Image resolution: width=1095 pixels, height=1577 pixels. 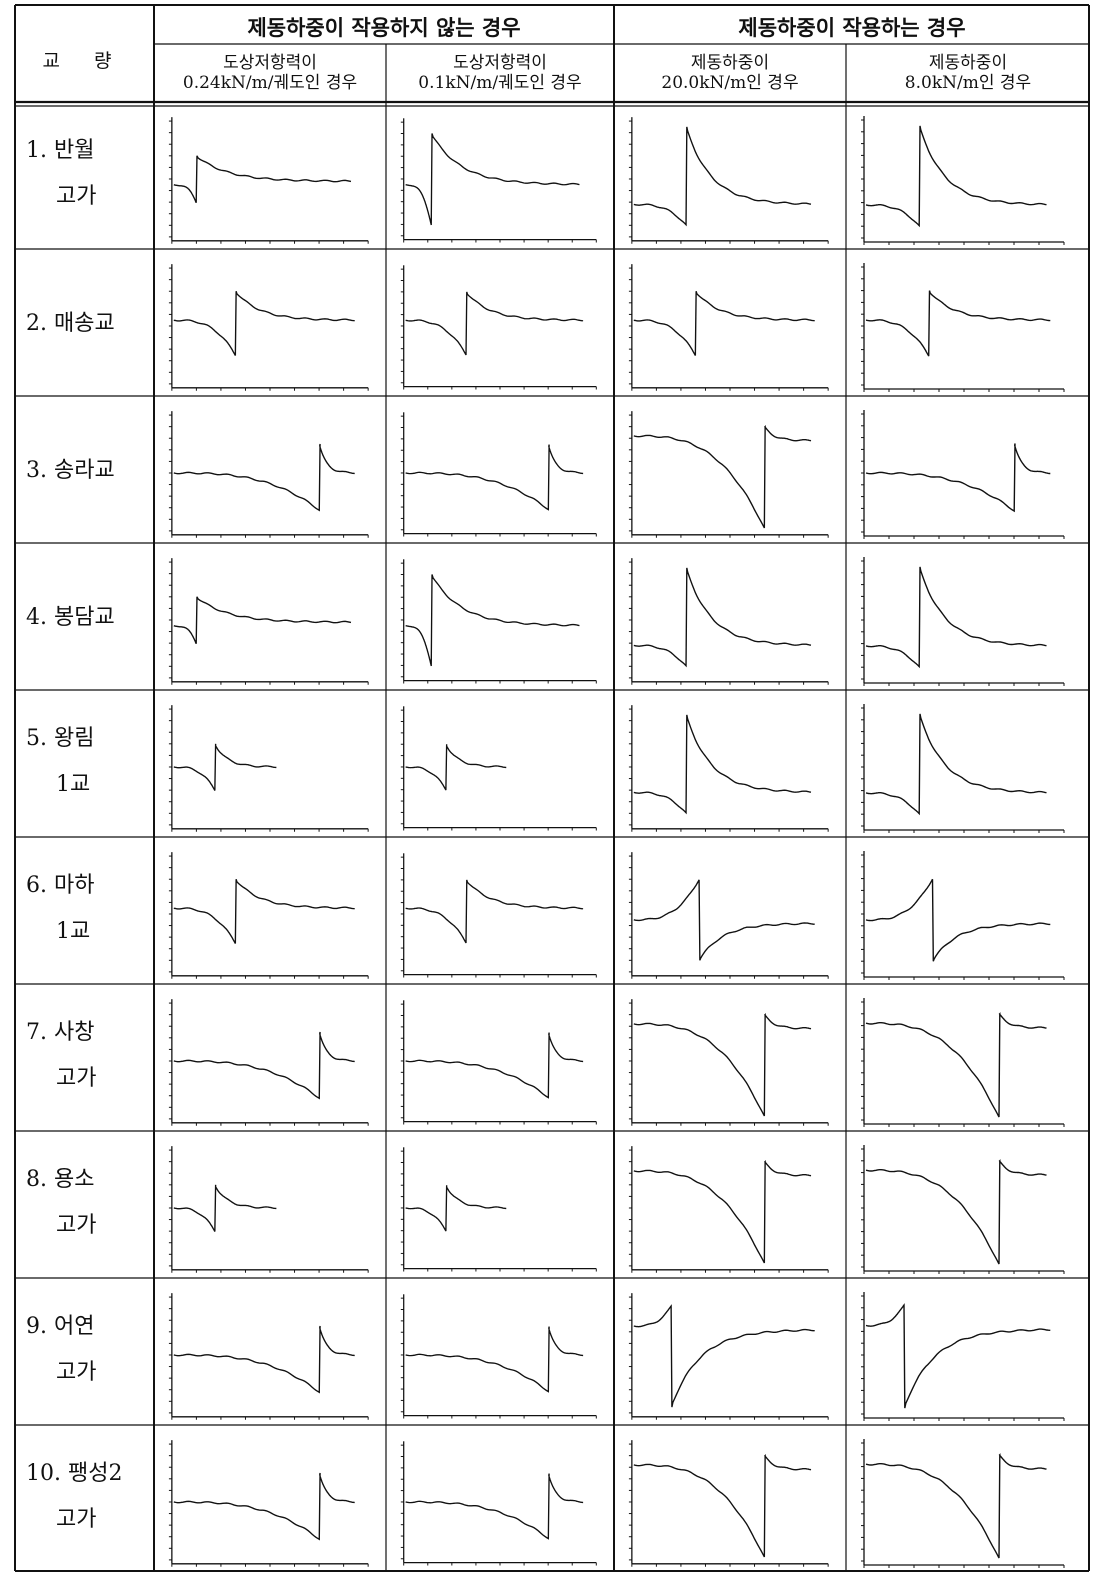 What do you see at coordinates (60, 150) in the screenshot?
I see `bridge-name: 1. 반월` at bounding box center [60, 150].